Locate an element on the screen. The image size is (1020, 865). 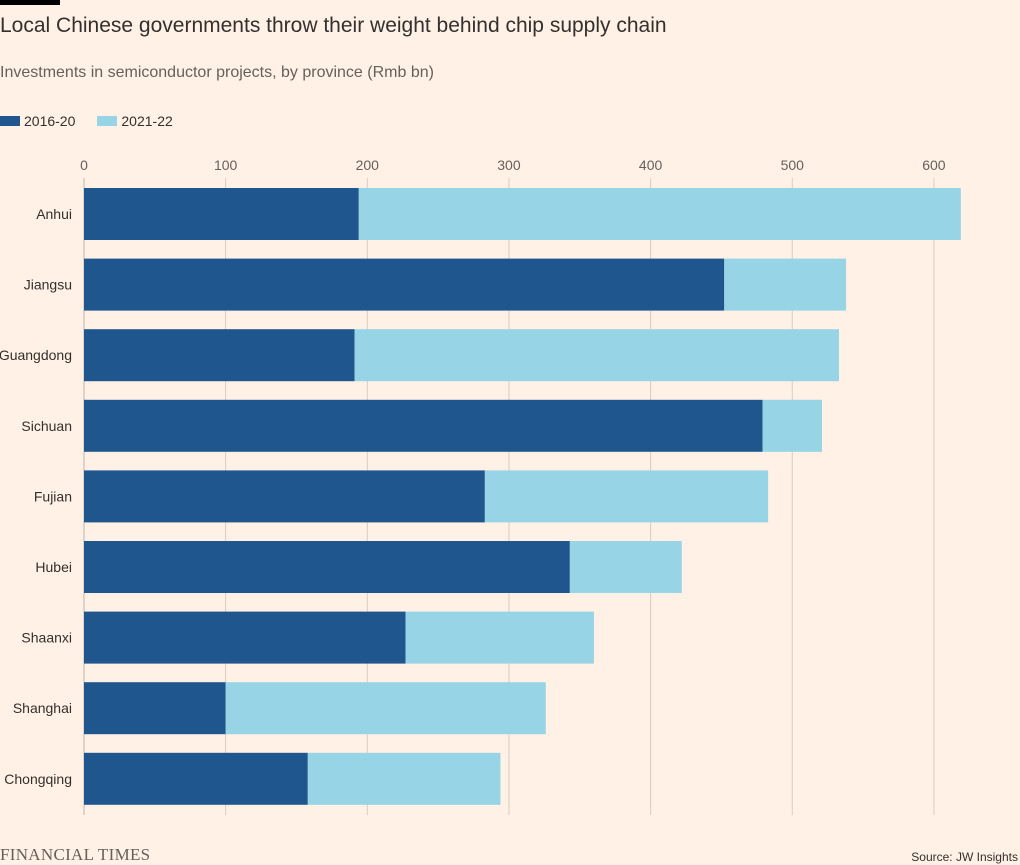
chart-legend: 2016-20 2021-22 is located at coordinates (97, 121).